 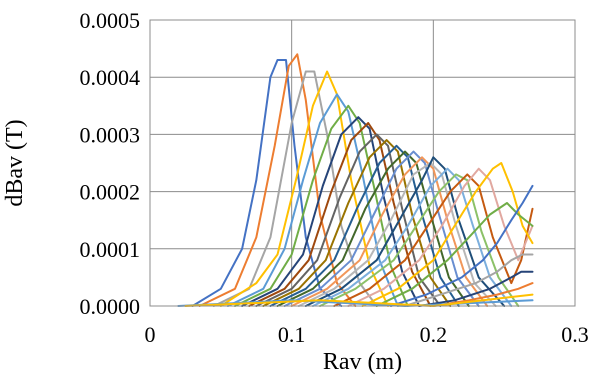 What do you see at coordinates (110, 134) in the screenshot?
I see `y-tick-label: 0.0003` at bounding box center [110, 134].